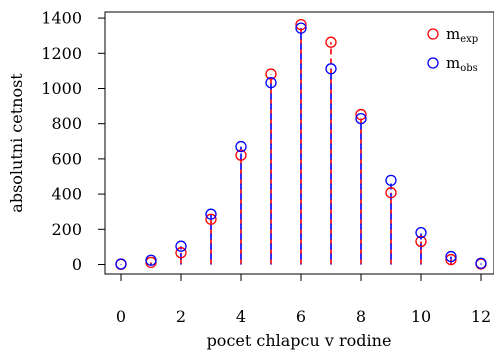 Image resolution: width=494 pixels, height=351 pixels. Describe the element at coordinates (299, 340) in the screenshot. I see `x-axis-title: pocet chlapcu v rodine` at that location.